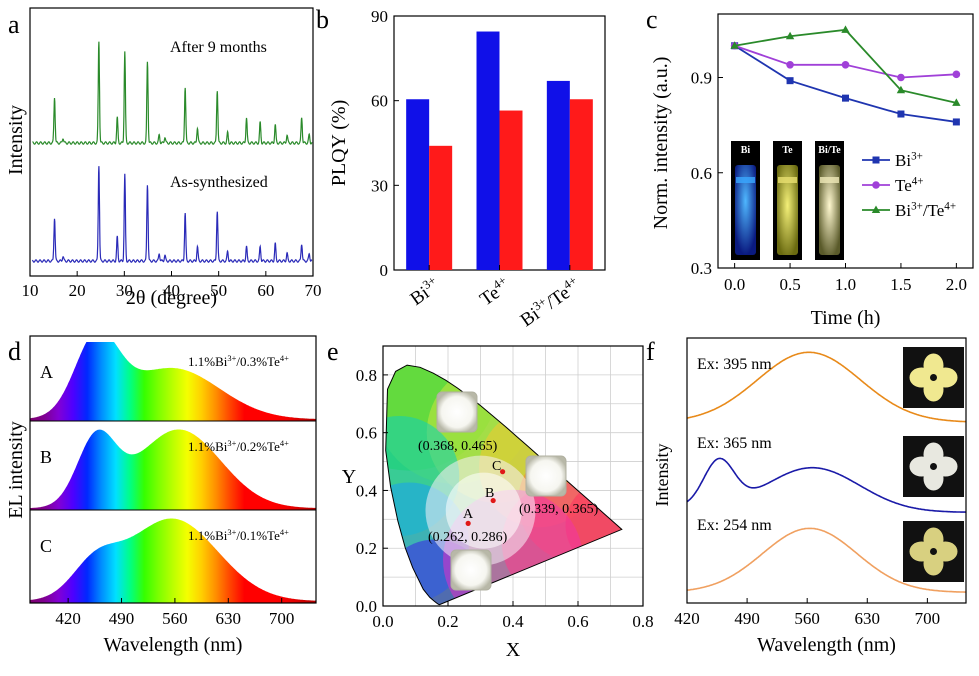 The width and height of the screenshot is (979, 676). Describe the element at coordinates (701, 268) in the screenshot. I see `panel-c-ytick-label: 0.3` at that location.